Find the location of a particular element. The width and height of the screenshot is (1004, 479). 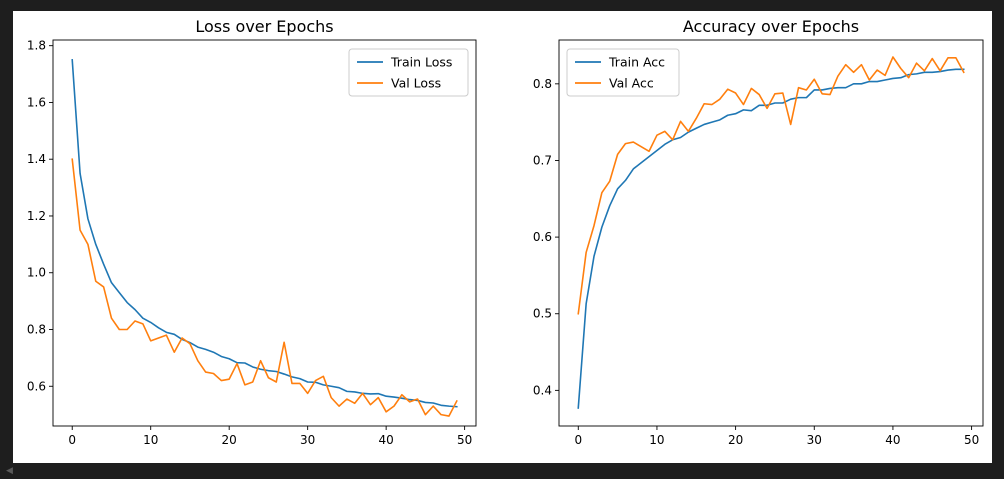

loss-y-tick-label: 0.6 is located at coordinates (36, 386).